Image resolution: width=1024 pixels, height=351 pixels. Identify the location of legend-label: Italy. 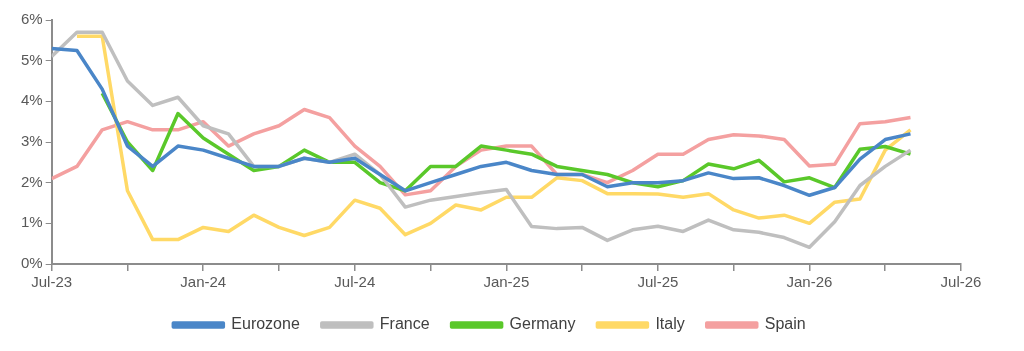
(670, 324).